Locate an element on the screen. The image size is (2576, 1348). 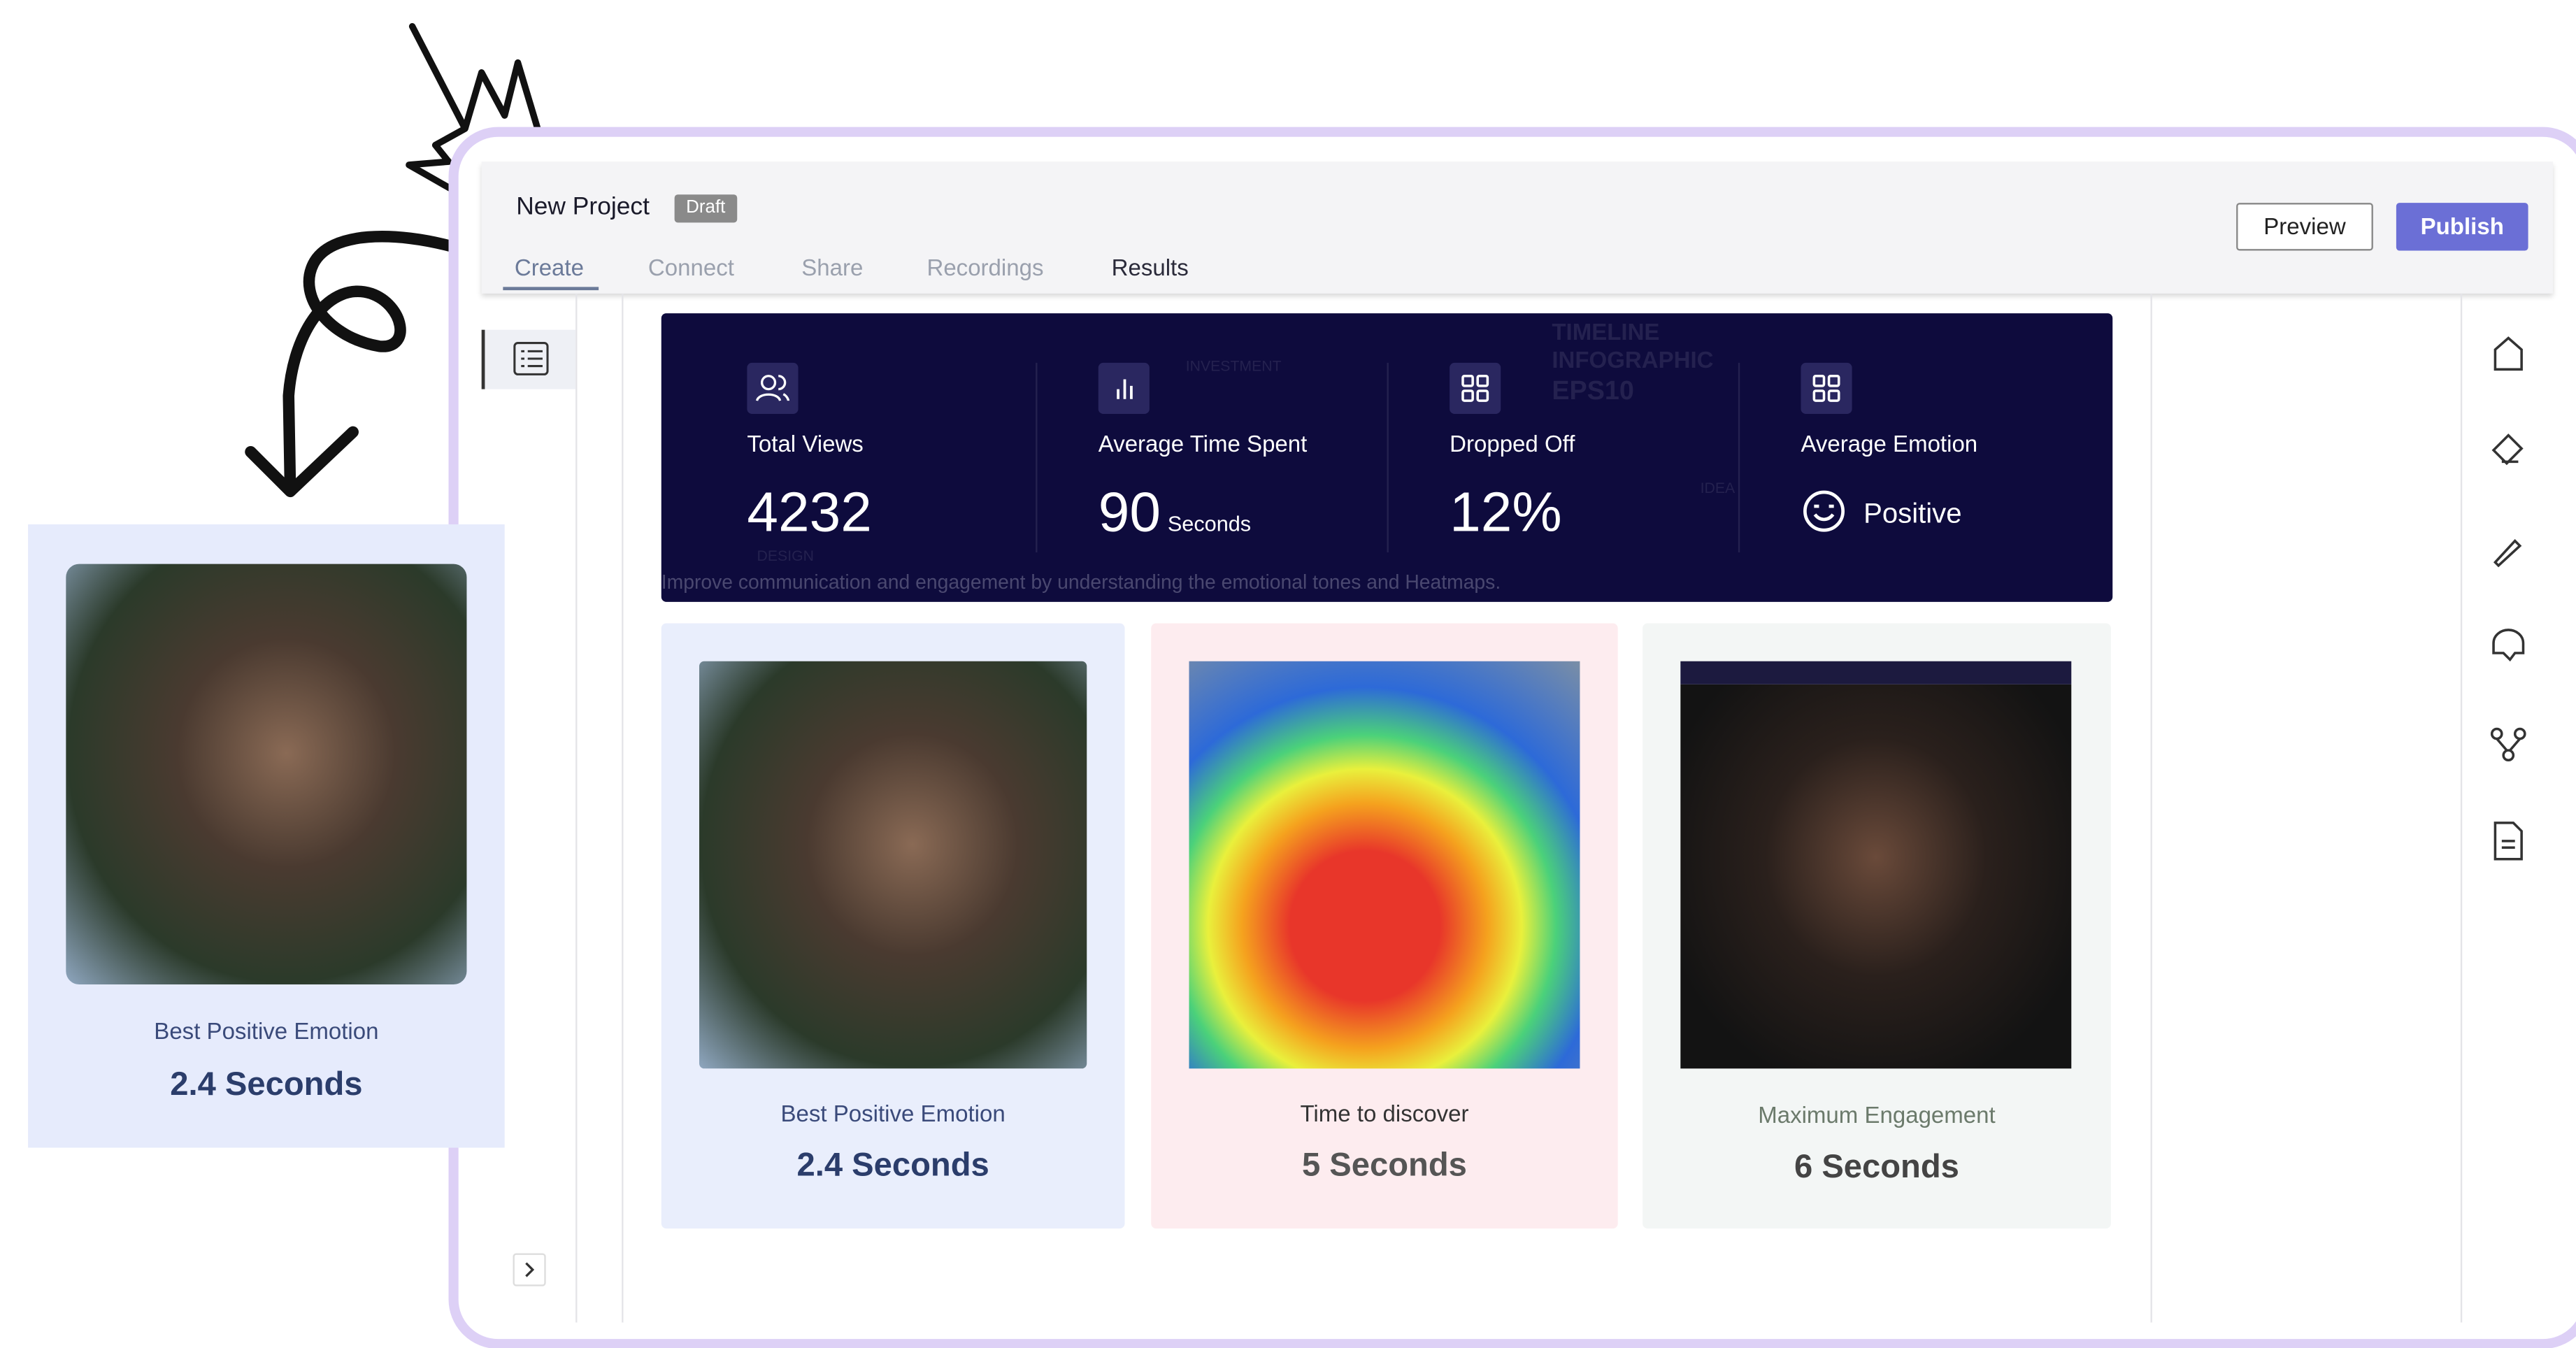
heatmap is located at coordinates (1384, 865).